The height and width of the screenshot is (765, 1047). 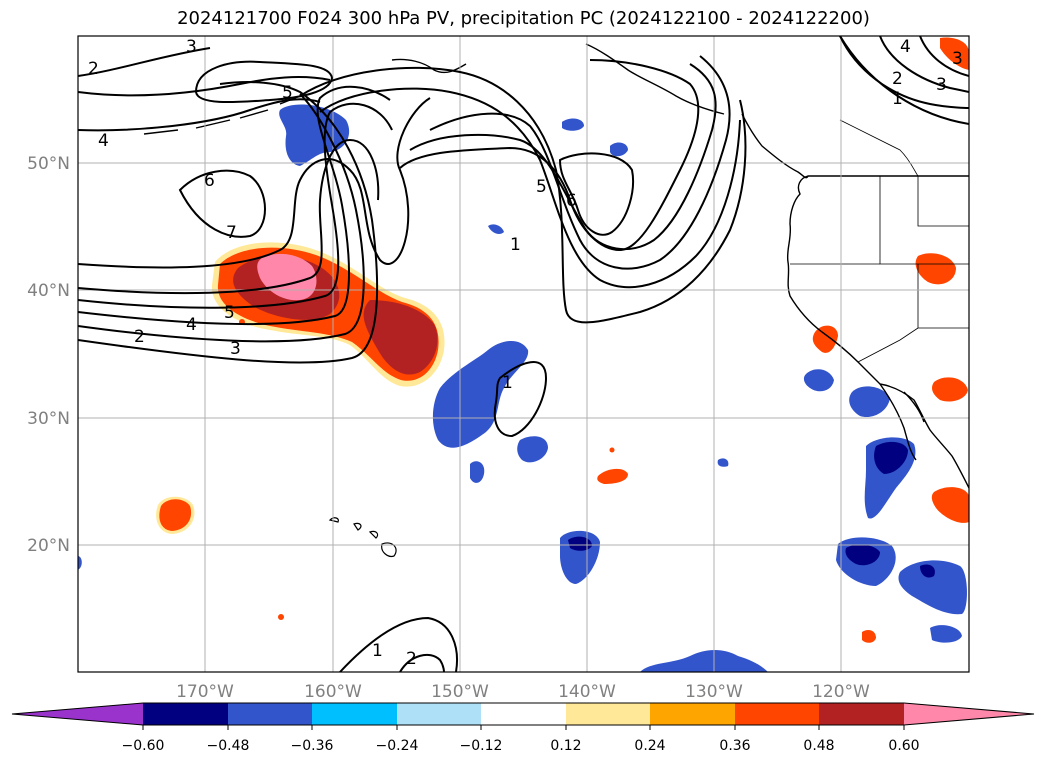 I want to click on longitude-label: 140°W, so click(x=587, y=692).